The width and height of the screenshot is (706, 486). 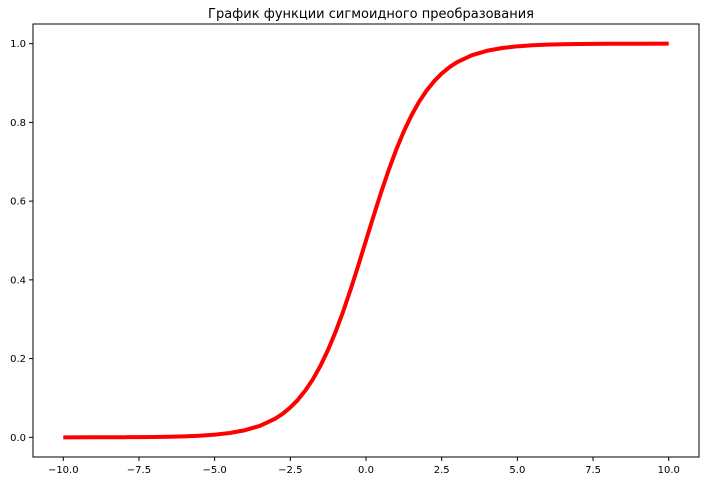 What do you see at coordinates (18, 359) in the screenshot?
I see `y-tick-label: 0.2` at bounding box center [18, 359].